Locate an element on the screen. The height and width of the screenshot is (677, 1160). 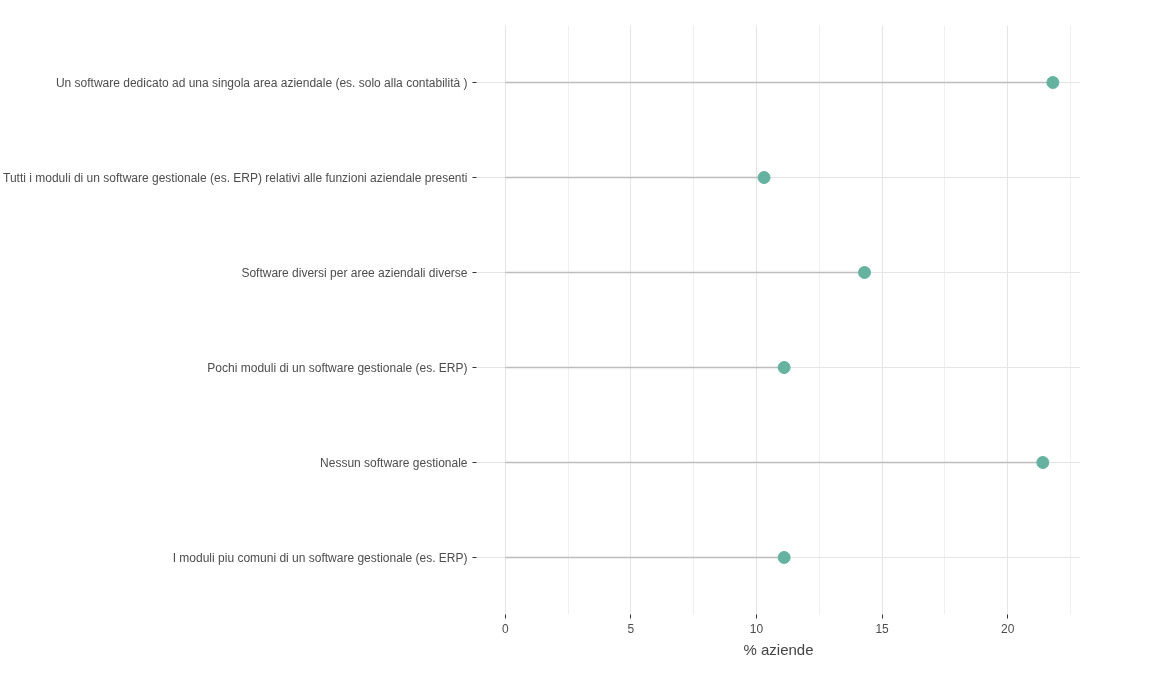
x-tick-label: 10 is located at coordinates (756, 628).